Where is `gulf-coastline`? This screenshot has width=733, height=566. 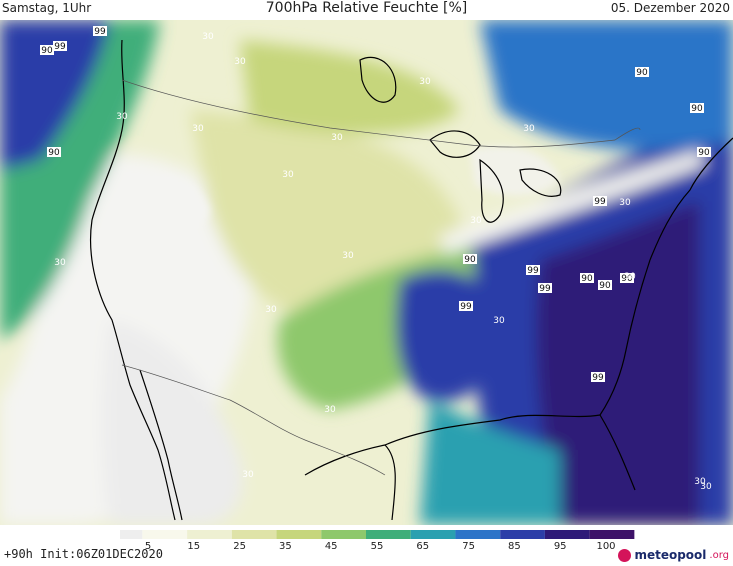
gulf-coastline is located at coordinates (510, 452).